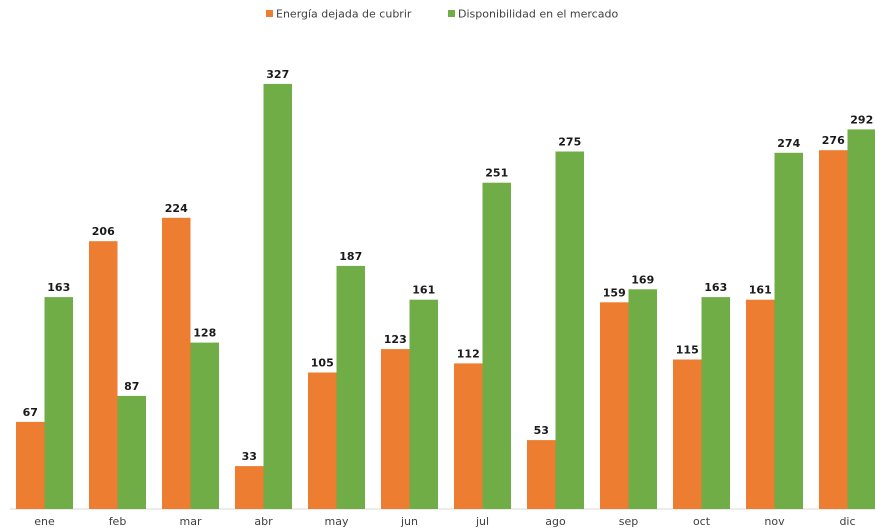 The image size is (875, 531). I want to click on data-label-disponibilidad-oct: 163, so click(715, 287).